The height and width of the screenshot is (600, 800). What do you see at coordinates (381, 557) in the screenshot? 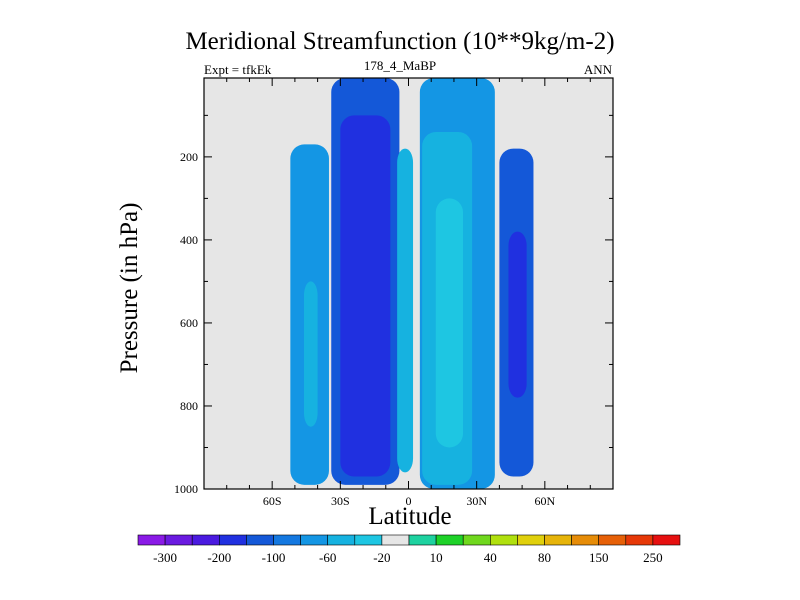
I see `colorbar-label: -20` at bounding box center [381, 557].